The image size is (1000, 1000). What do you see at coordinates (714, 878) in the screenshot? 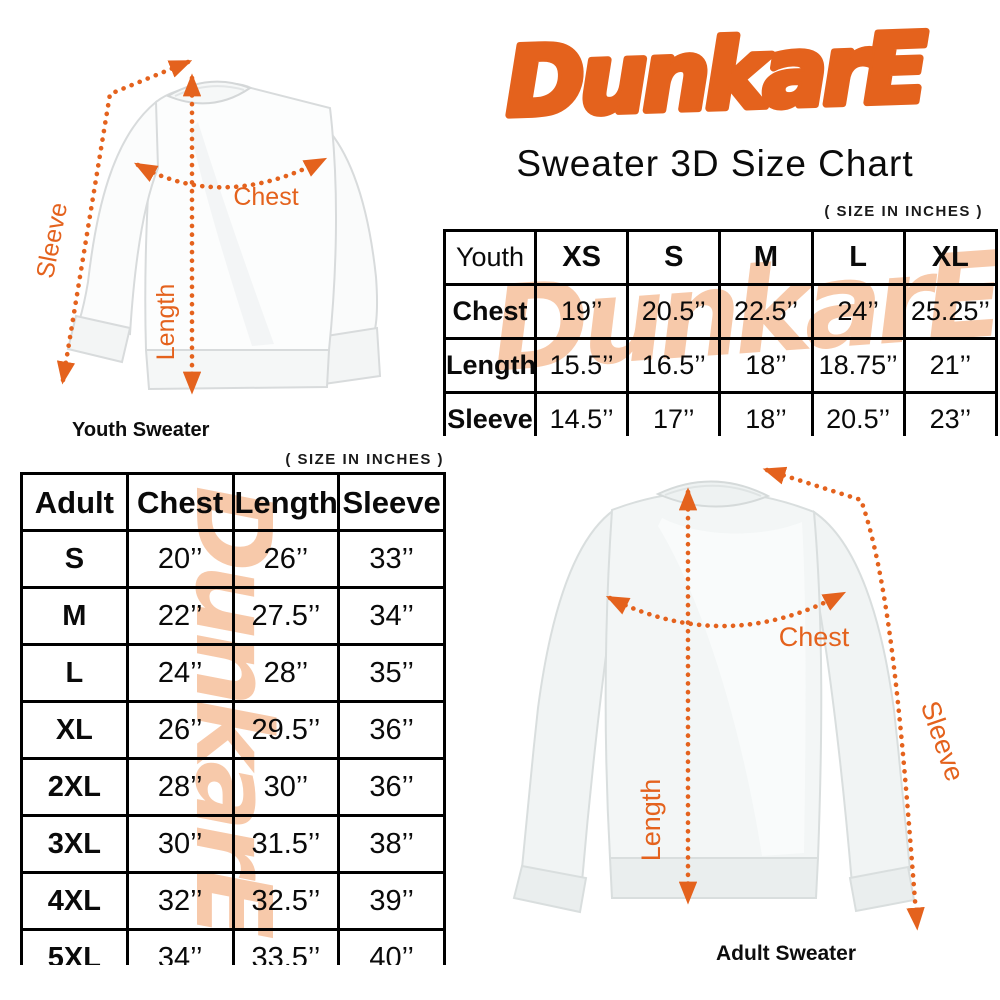
I see `adult-hem-band` at bounding box center [714, 878].